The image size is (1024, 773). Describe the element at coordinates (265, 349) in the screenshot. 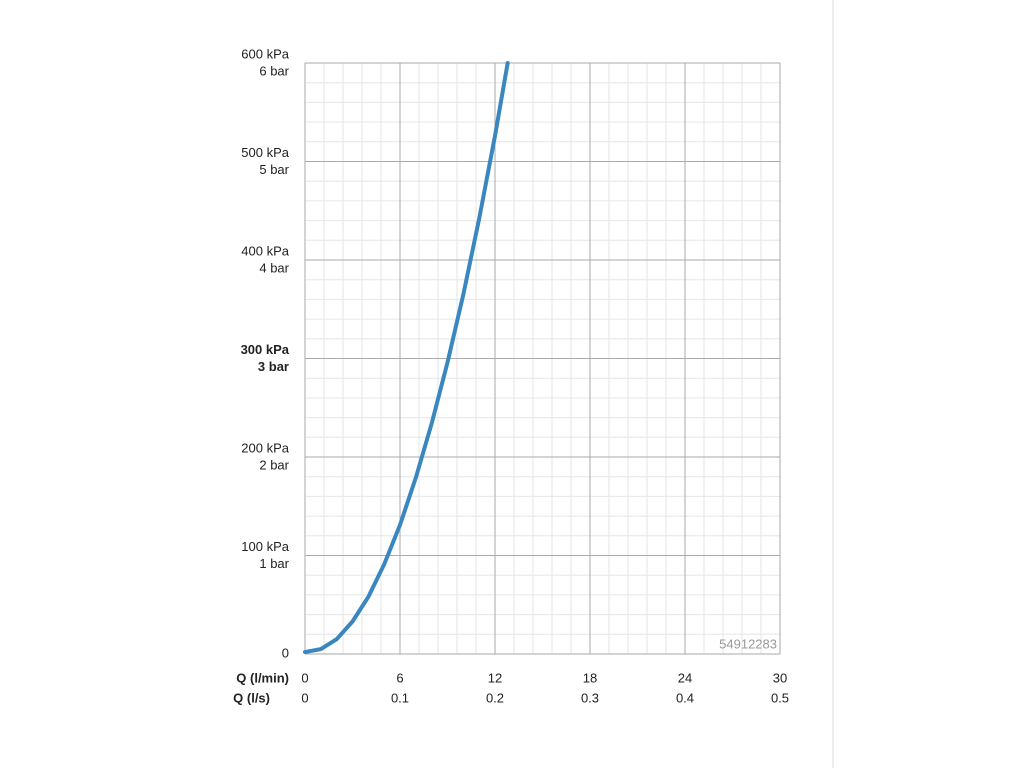

I see `y-tick-label: 300 kPa` at that location.